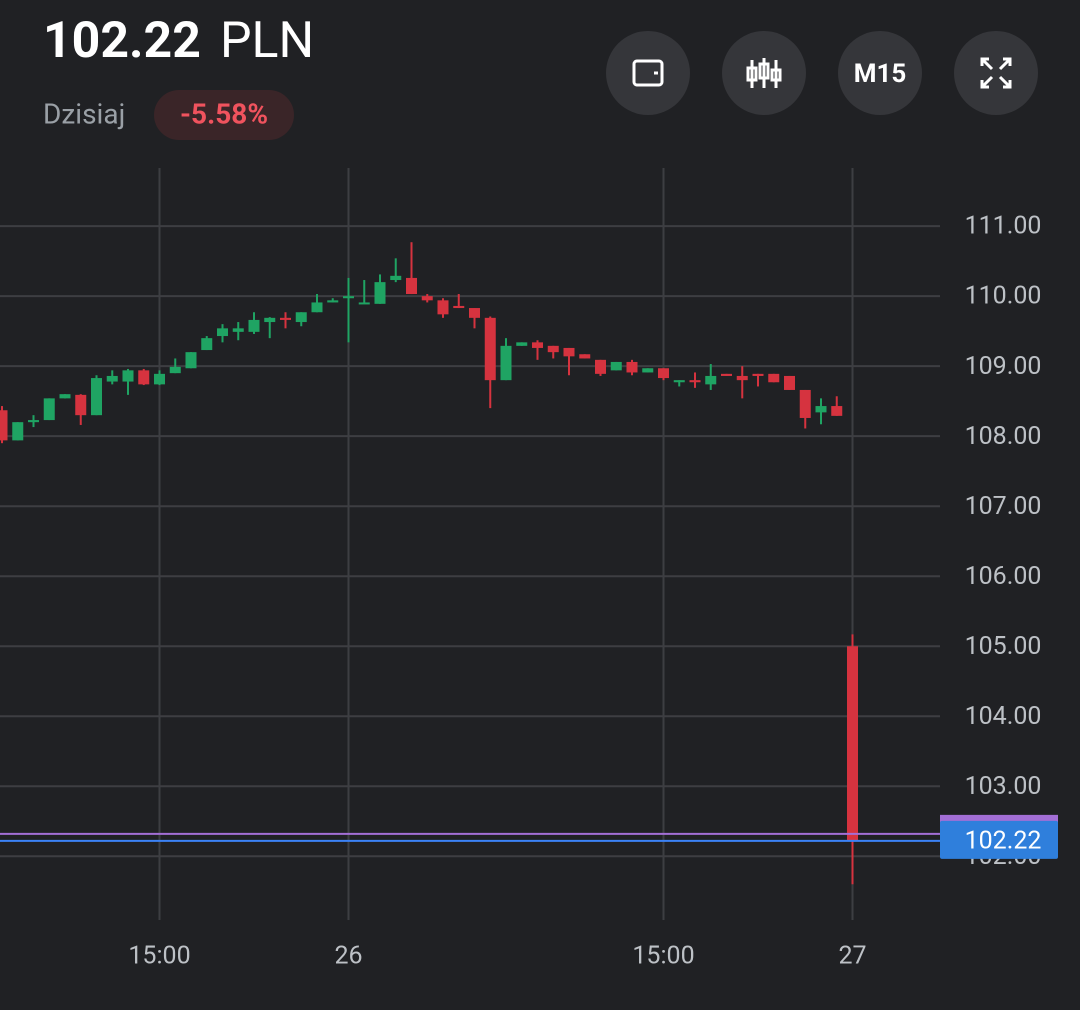 This screenshot has height=1010, width=1080. I want to click on change-pill, so click(224, 115).